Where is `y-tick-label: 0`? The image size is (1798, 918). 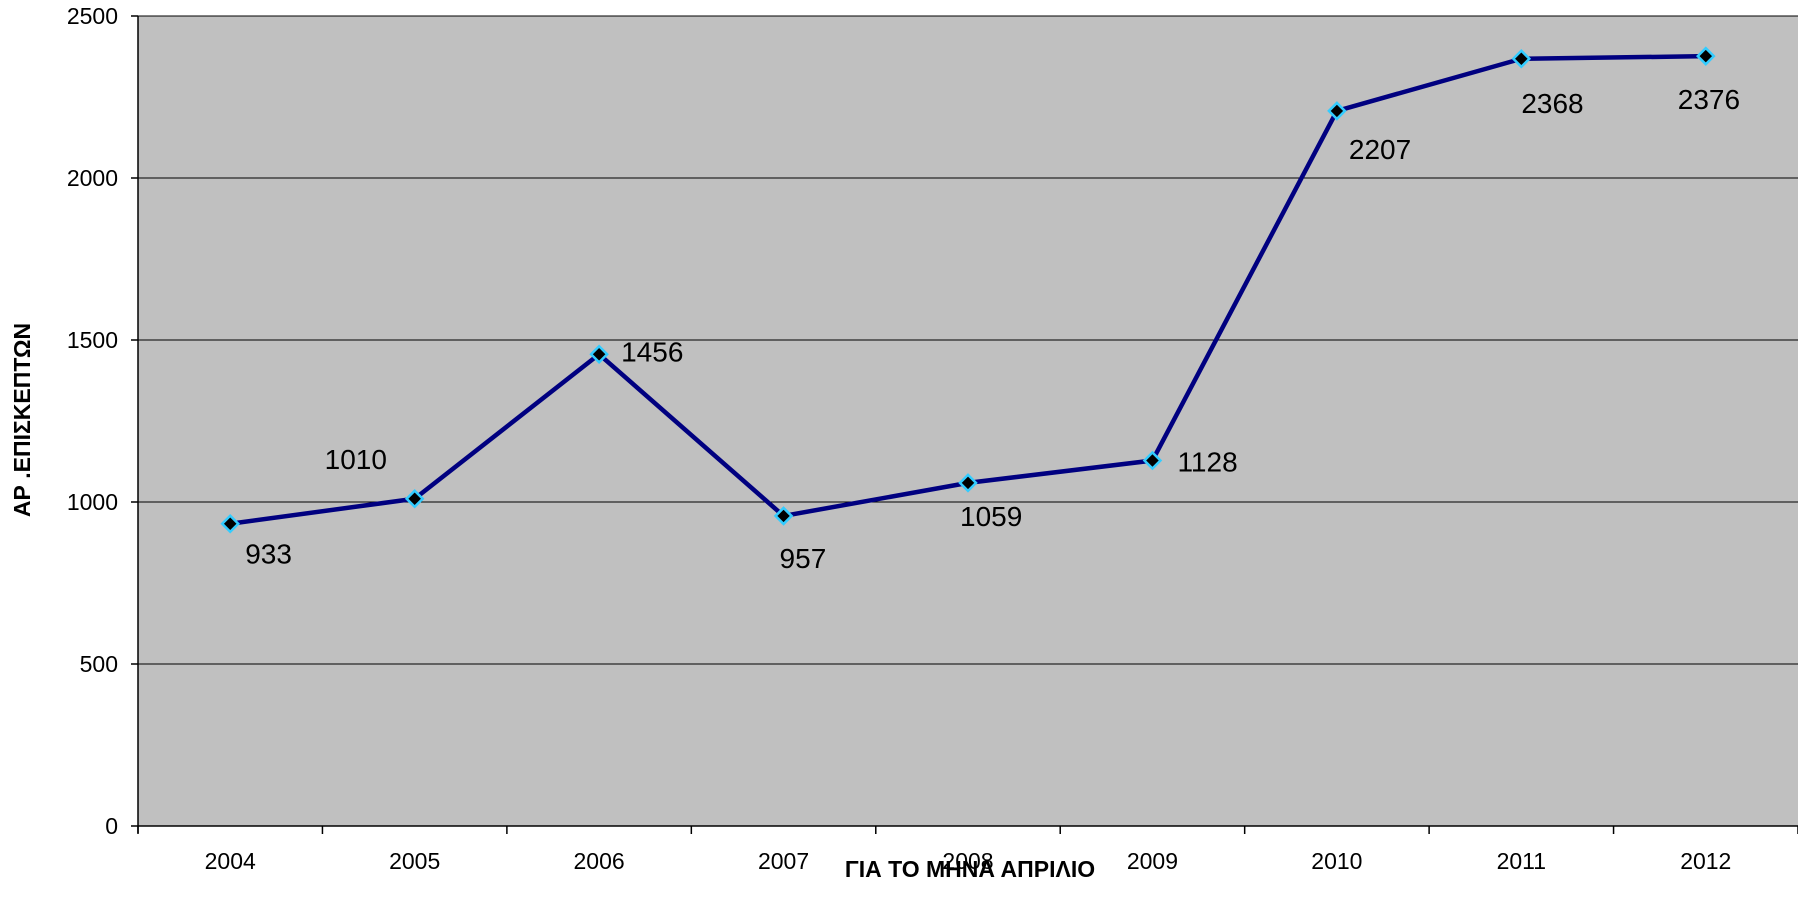 y-tick-label: 0 is located at coordinates (111, 826).